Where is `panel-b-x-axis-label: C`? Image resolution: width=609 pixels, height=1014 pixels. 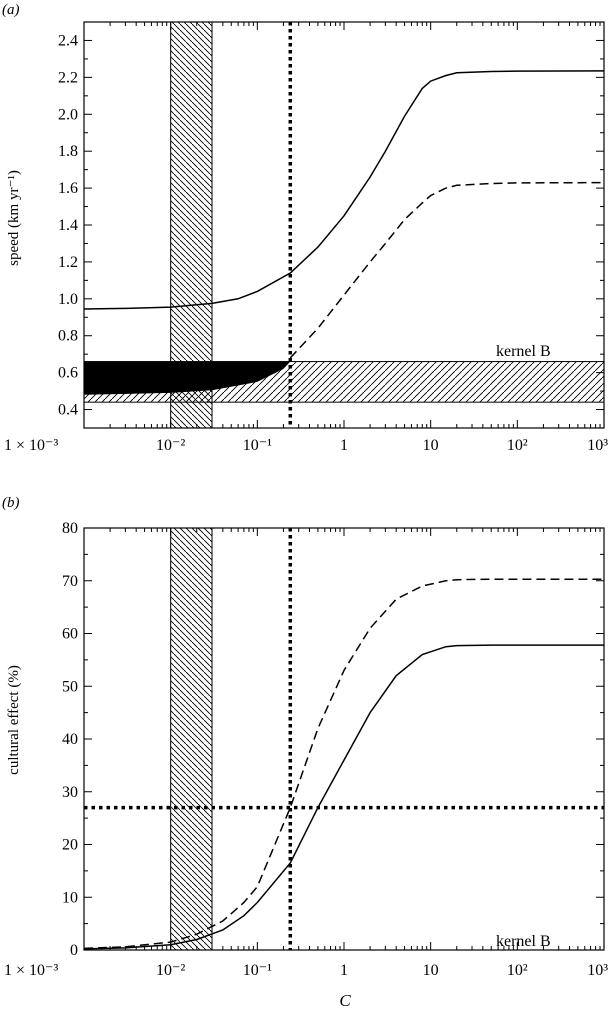
panel-b-x-axis-label: C is located at coordinates (345, 1000).